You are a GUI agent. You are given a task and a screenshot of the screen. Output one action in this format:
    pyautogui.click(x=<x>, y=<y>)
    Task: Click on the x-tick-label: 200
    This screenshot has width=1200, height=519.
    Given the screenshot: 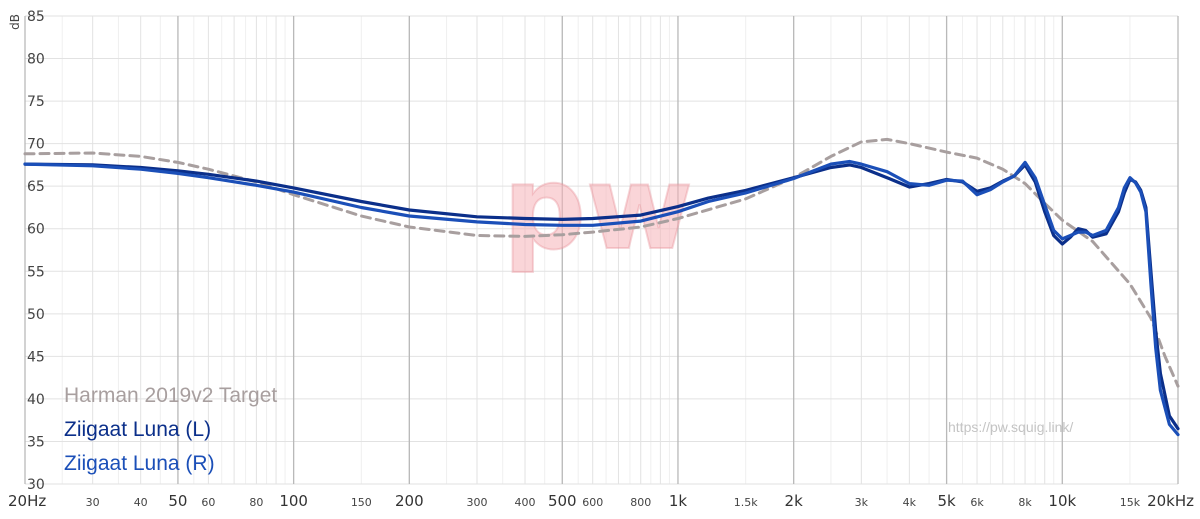 What is the action you would take?
    pyautogui.click(x=409, y=501)
    